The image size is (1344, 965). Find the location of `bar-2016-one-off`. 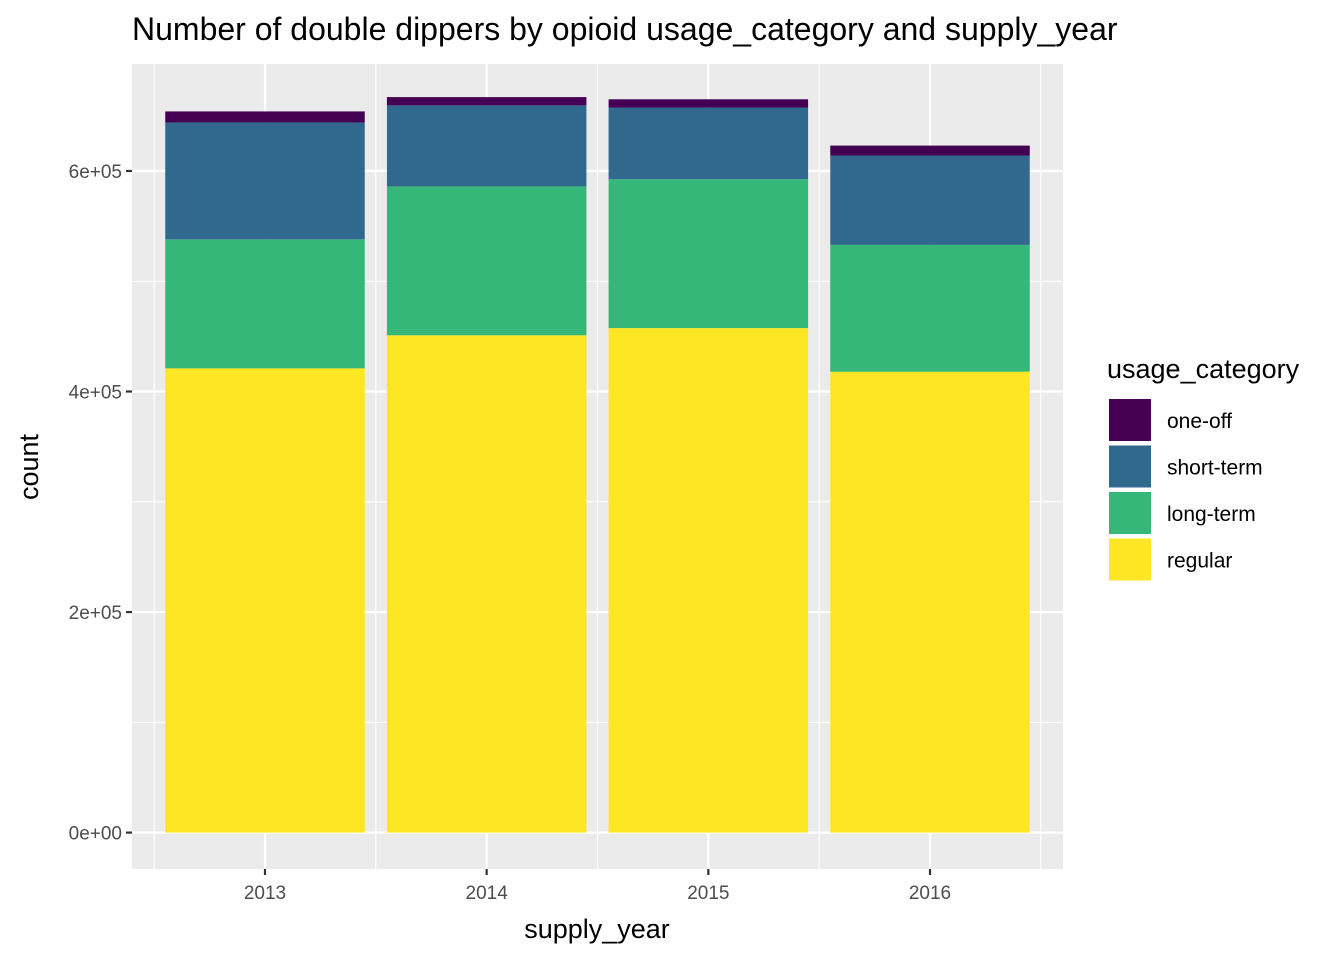

bar-2016-one-off is located at coordinates (930, 150).